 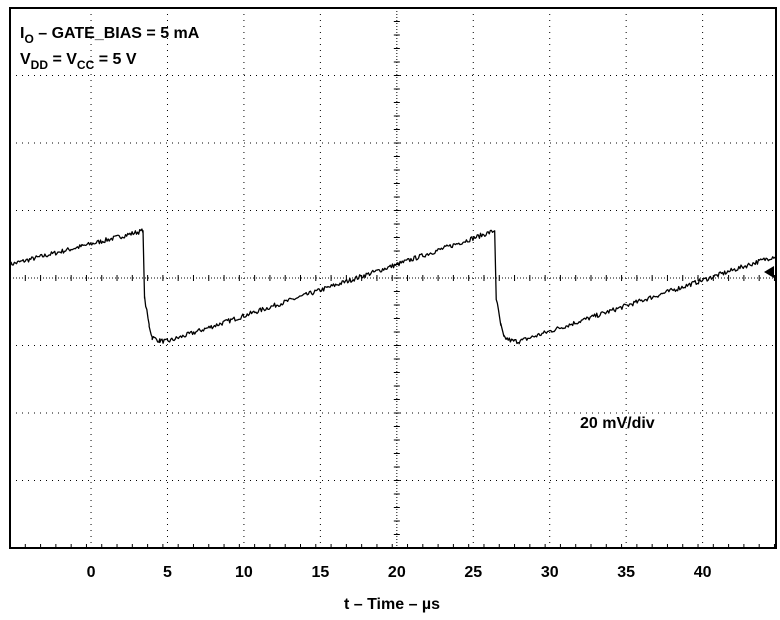 What do you see at coordinates (397, 572) in the screenshot?
I see `x-tick-label: 20` at bounding box center [397, 572].